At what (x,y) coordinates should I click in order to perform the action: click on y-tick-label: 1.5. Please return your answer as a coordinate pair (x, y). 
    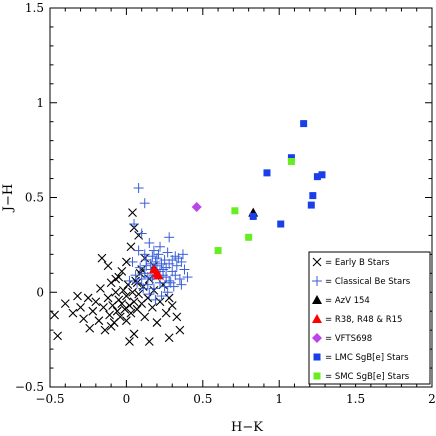
    Looking at the image, I should click on (34, 8).